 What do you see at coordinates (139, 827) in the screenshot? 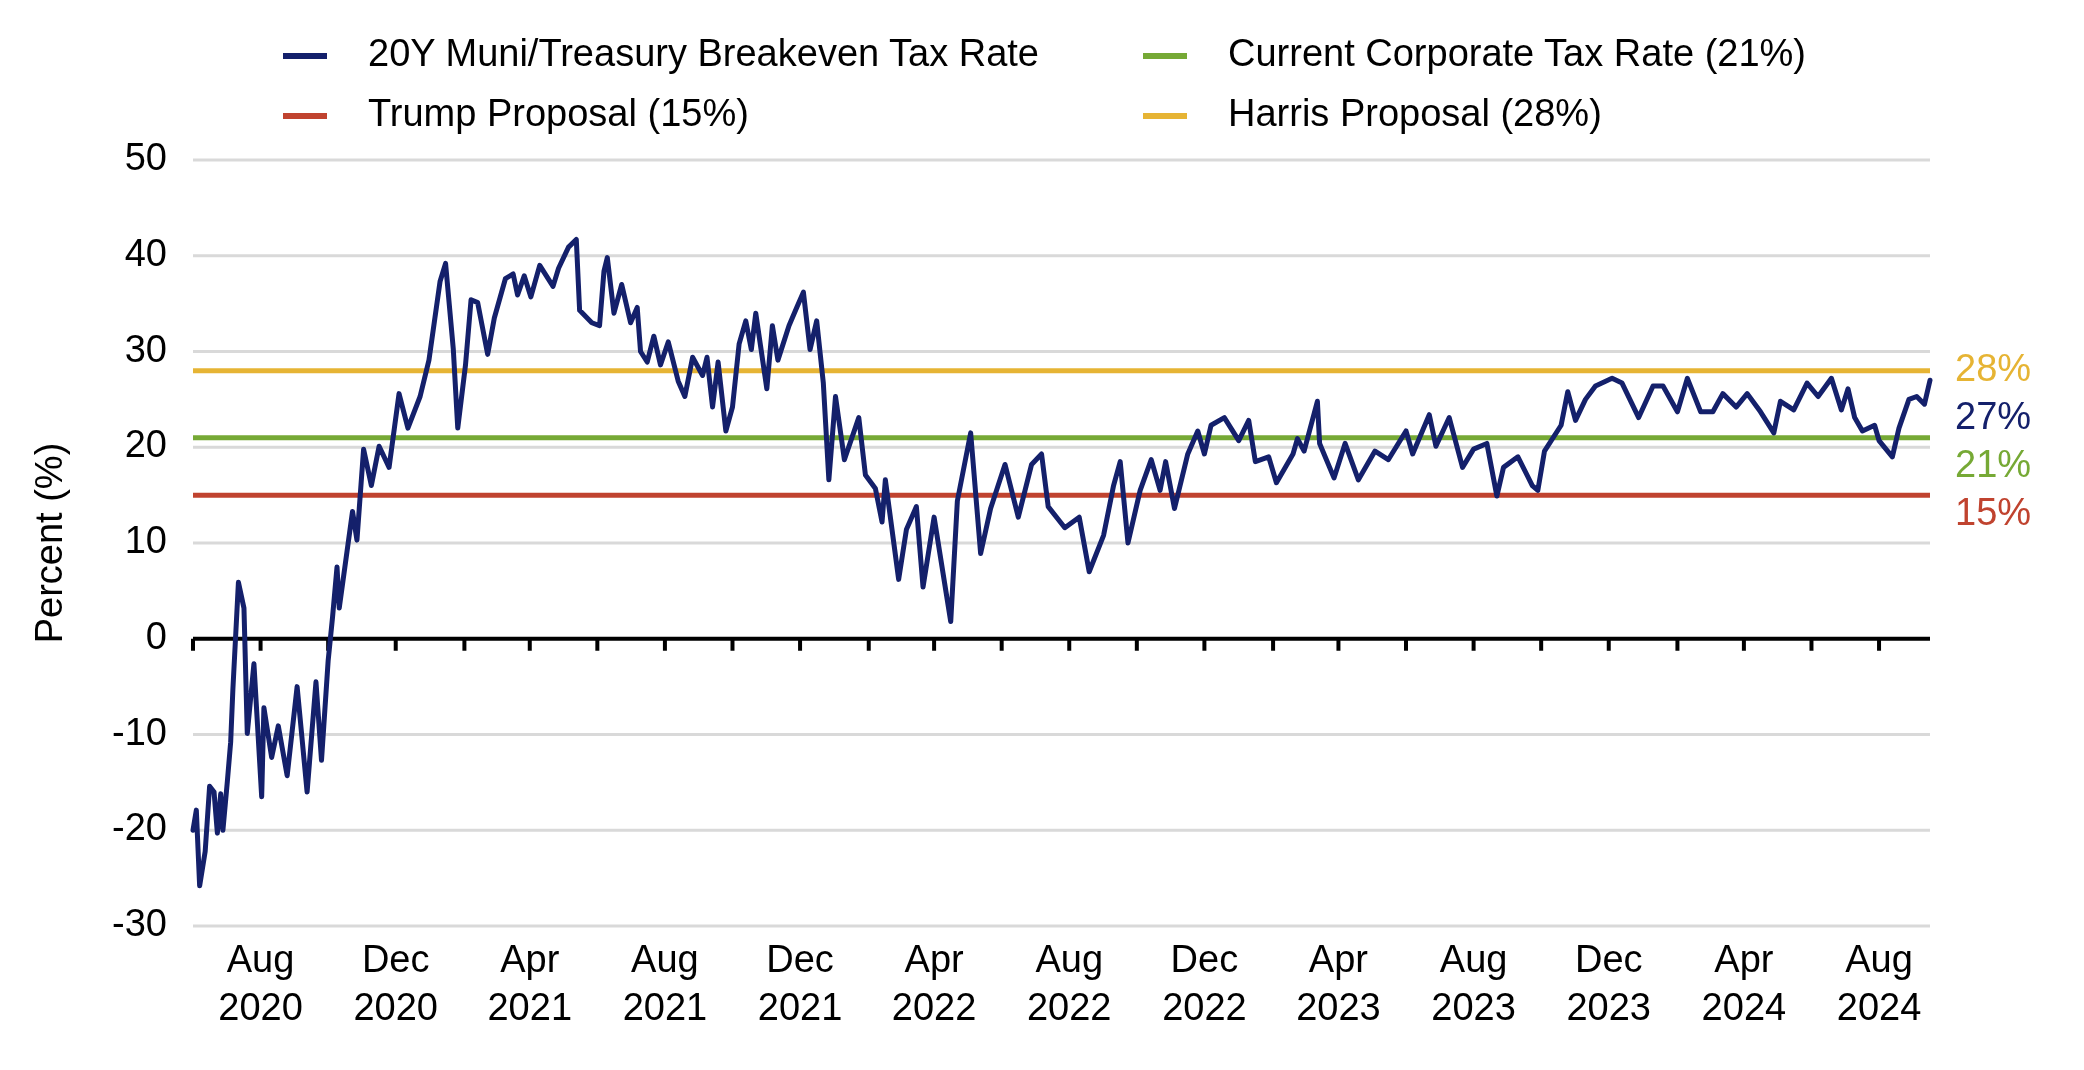
I see `y-tick-label: -20` at bounding box center [139, 827].